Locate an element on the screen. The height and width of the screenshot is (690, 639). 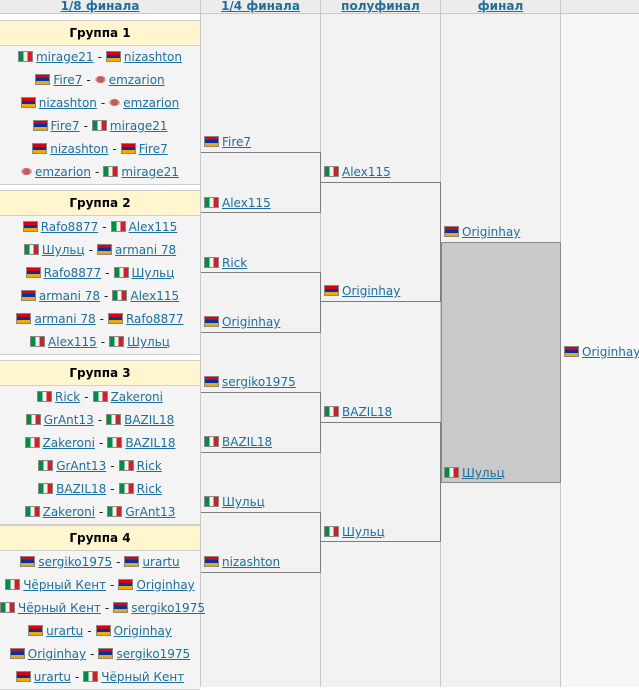
group-match-row: GrAnt13- BAZIL18 is located at coordinates (100, 421).